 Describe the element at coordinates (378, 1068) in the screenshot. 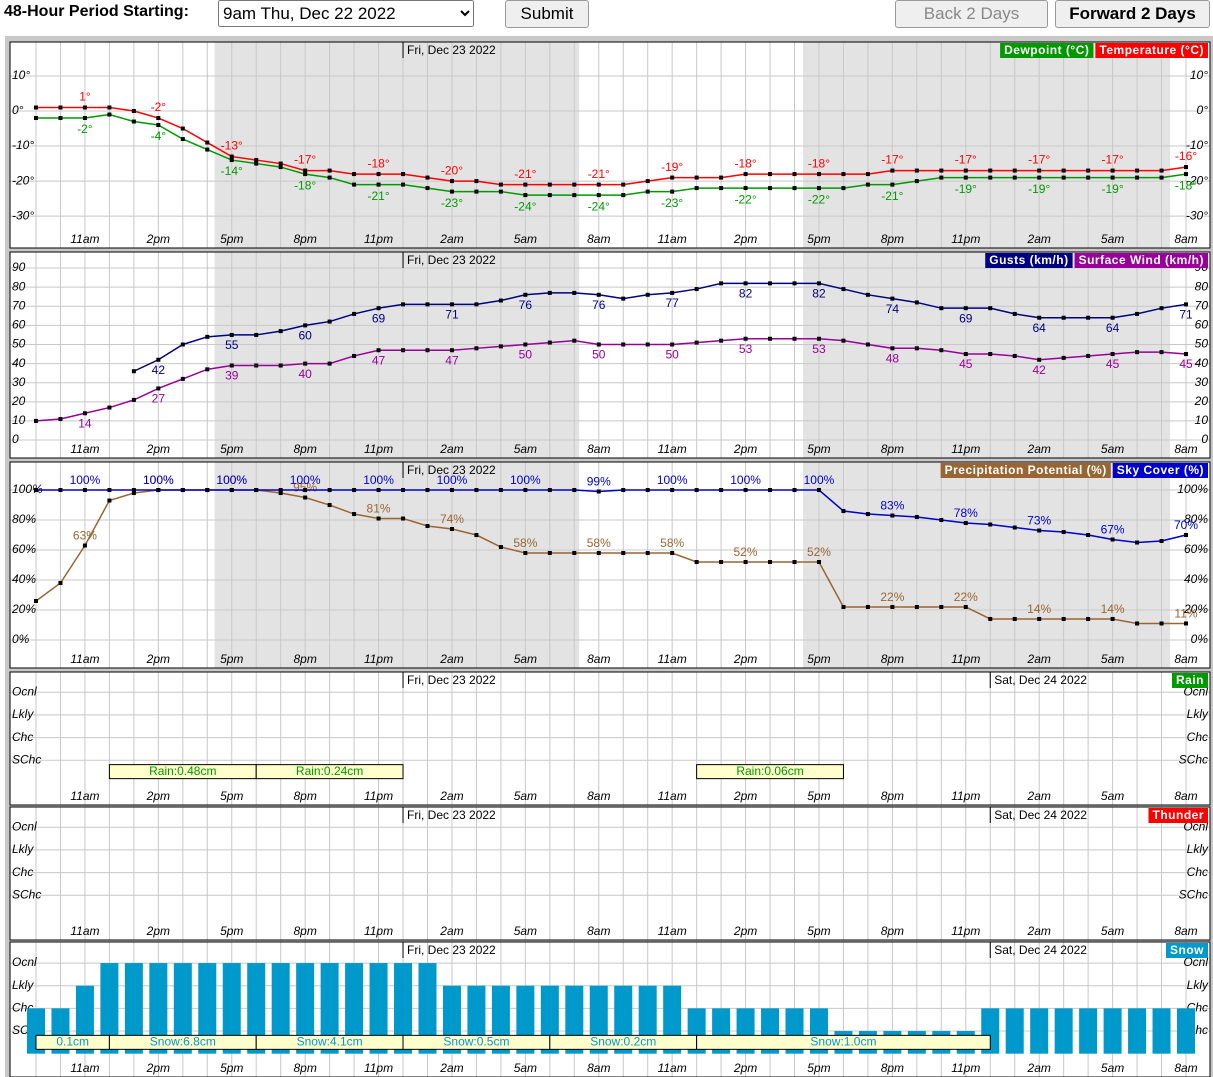

I see `x-tick-label: 11pm` at that location.